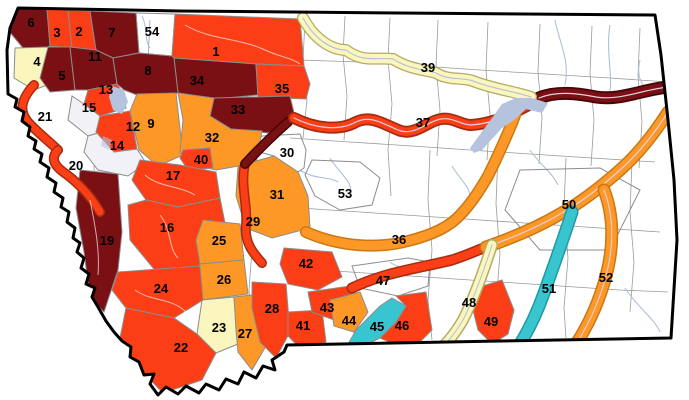 Image resolution: width=689 pixels, height=400 pixels. I want to click on basin-label-26: 26, so click(224, 279).